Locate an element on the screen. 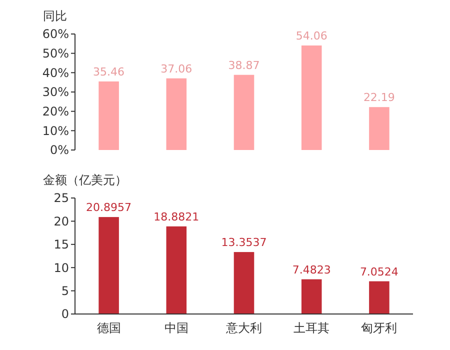  y-tick-label: 40% is located at coordinates (55, 73).